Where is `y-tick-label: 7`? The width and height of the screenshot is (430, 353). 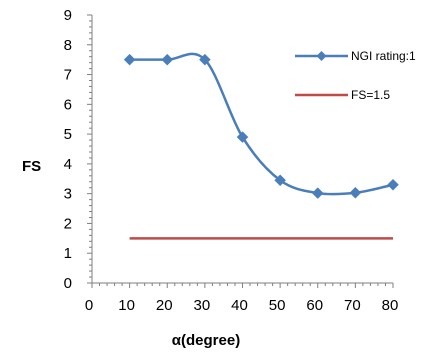
y-tick-label: 7 is located at coordinates (68, 75).